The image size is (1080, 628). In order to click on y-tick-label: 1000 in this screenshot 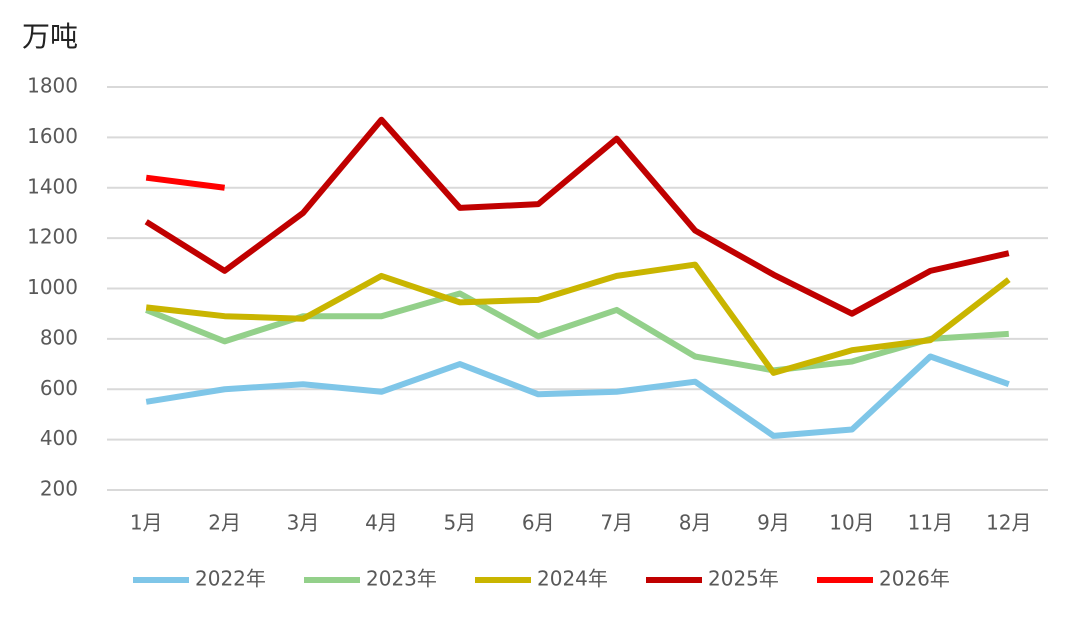, I will do `click(52, 287)`.